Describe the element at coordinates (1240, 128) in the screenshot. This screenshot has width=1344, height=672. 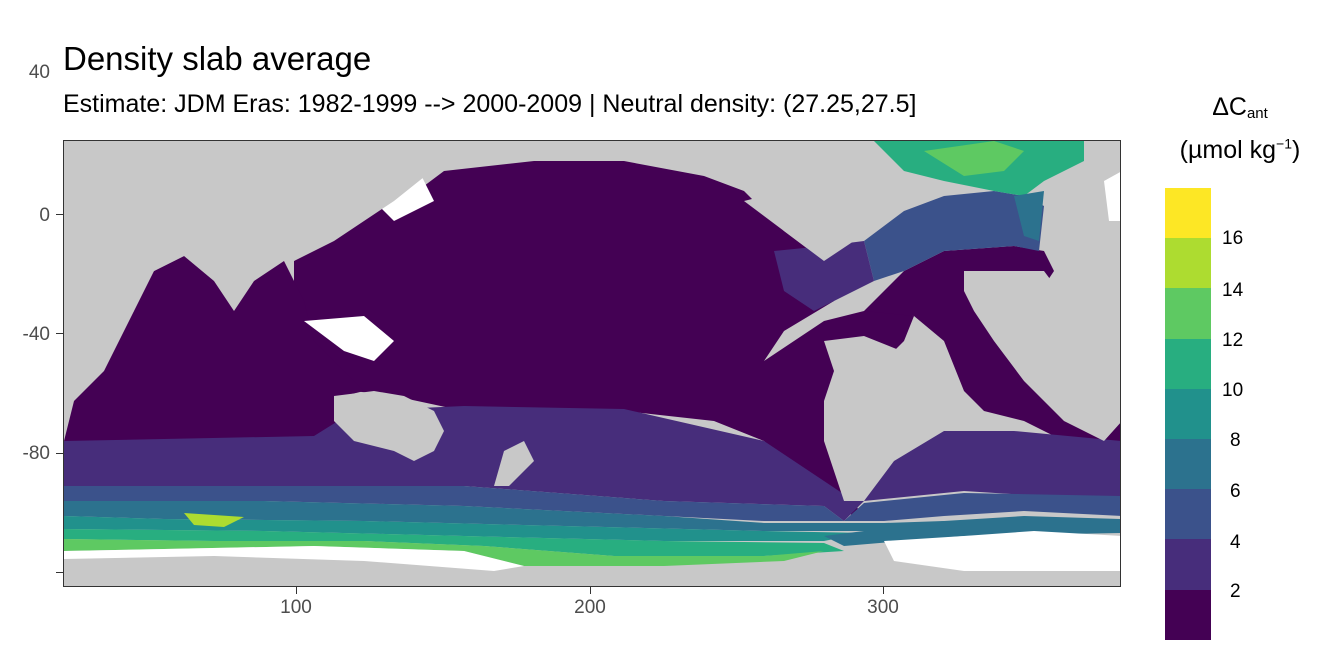
I see `legend-title: ΔCant (µmol kg−1)` at that location.